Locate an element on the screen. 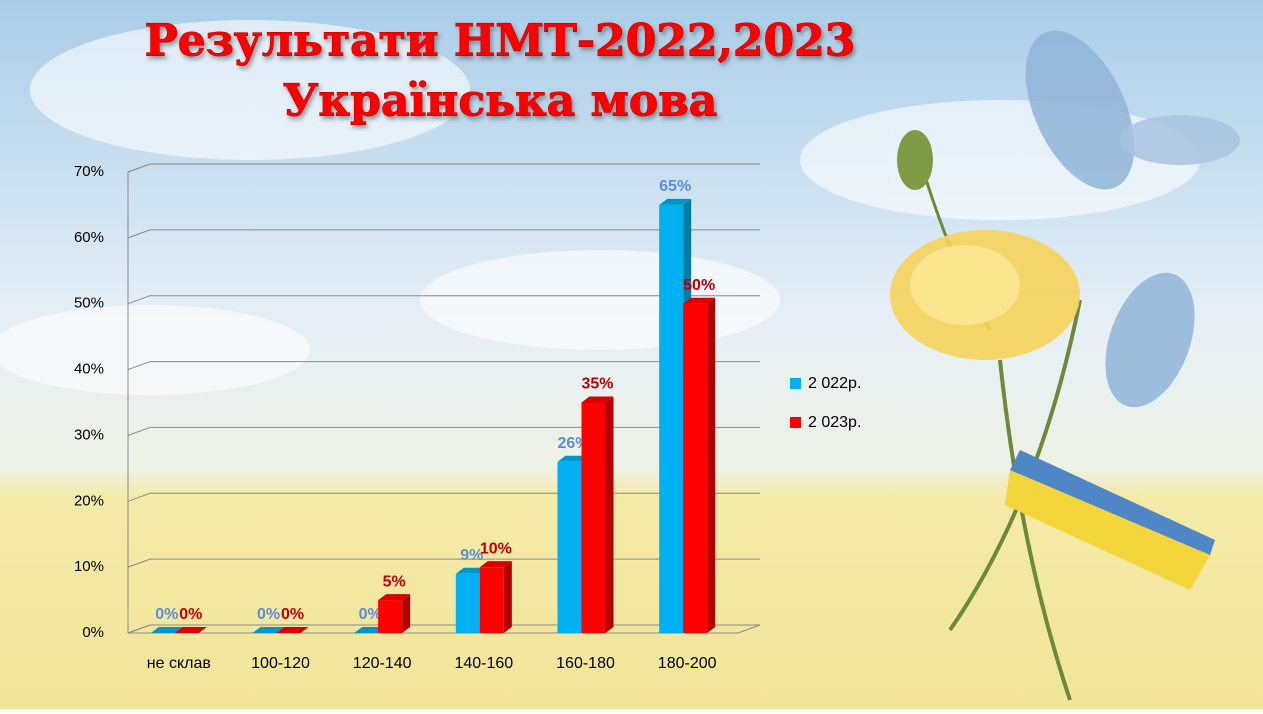  y-tick-label: 70% is located at coordinates (89, 171).